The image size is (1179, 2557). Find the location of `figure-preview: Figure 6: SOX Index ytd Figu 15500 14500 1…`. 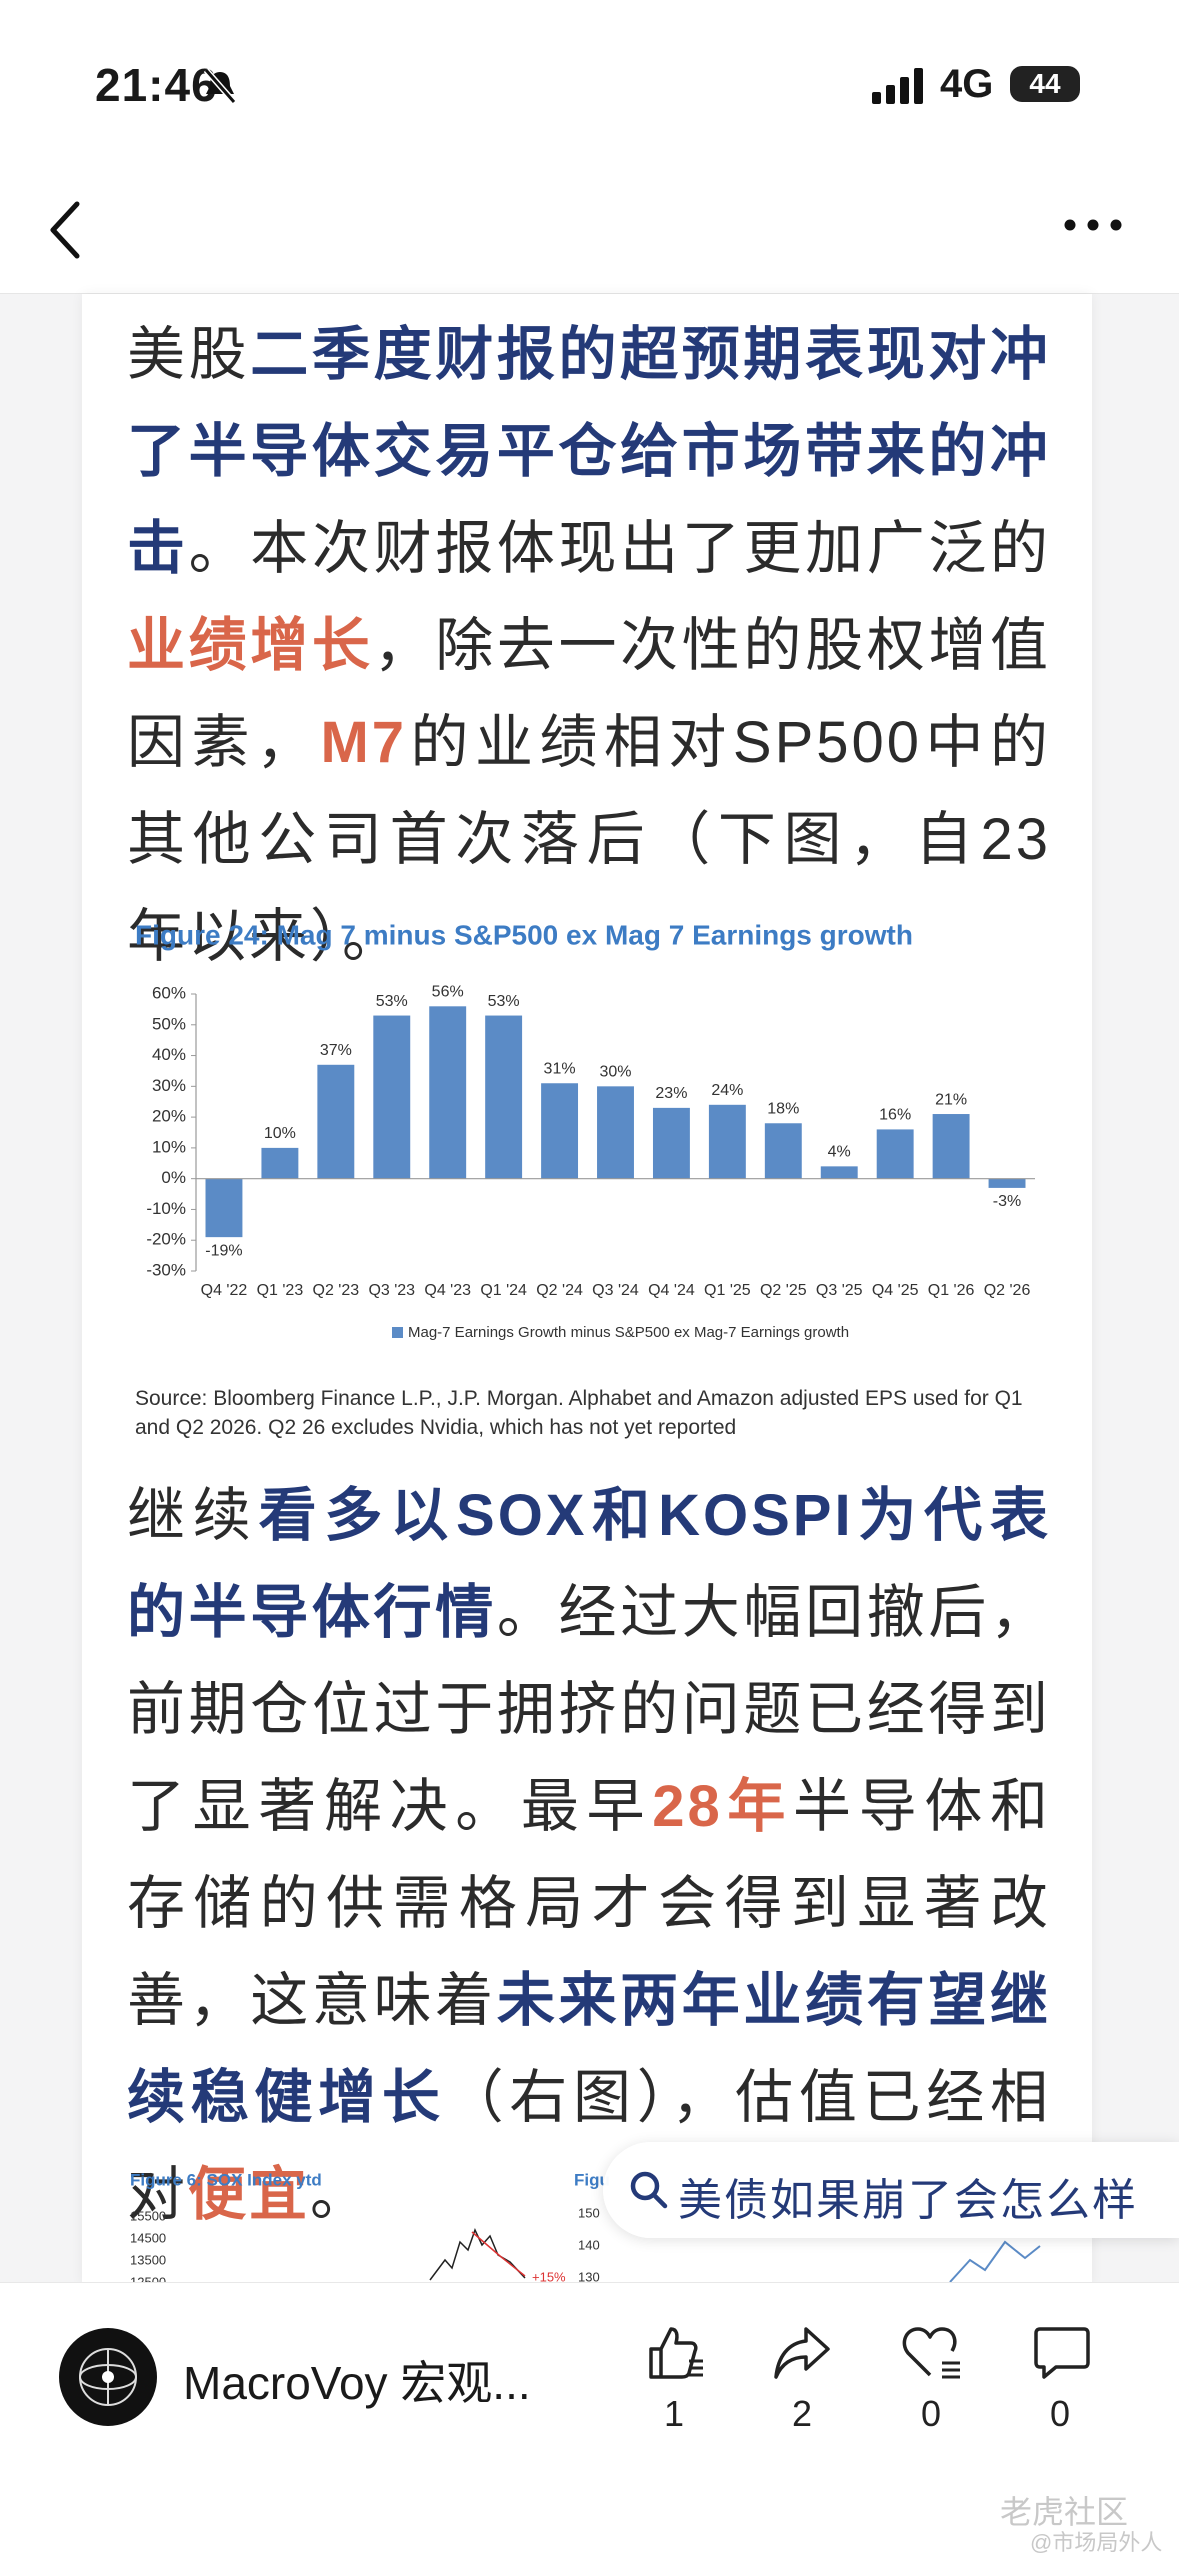

figure-preview: Figure 6: SOX Index ytd Figu 15500 14500 1… is located at coordinates (585, 2226).